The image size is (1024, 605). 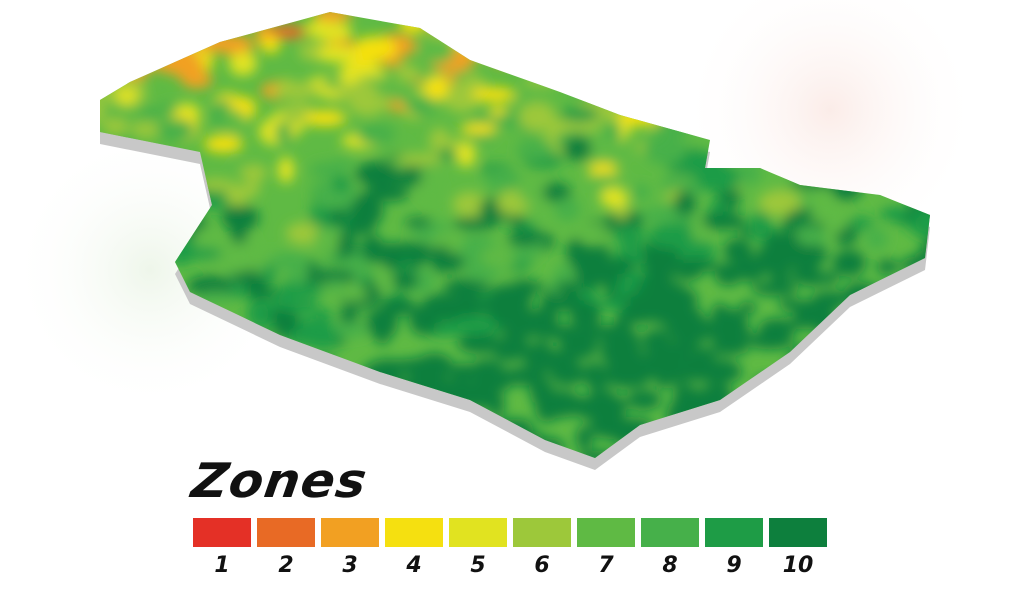 I want to click on legend-item: 4, so click(x=414, y=548).